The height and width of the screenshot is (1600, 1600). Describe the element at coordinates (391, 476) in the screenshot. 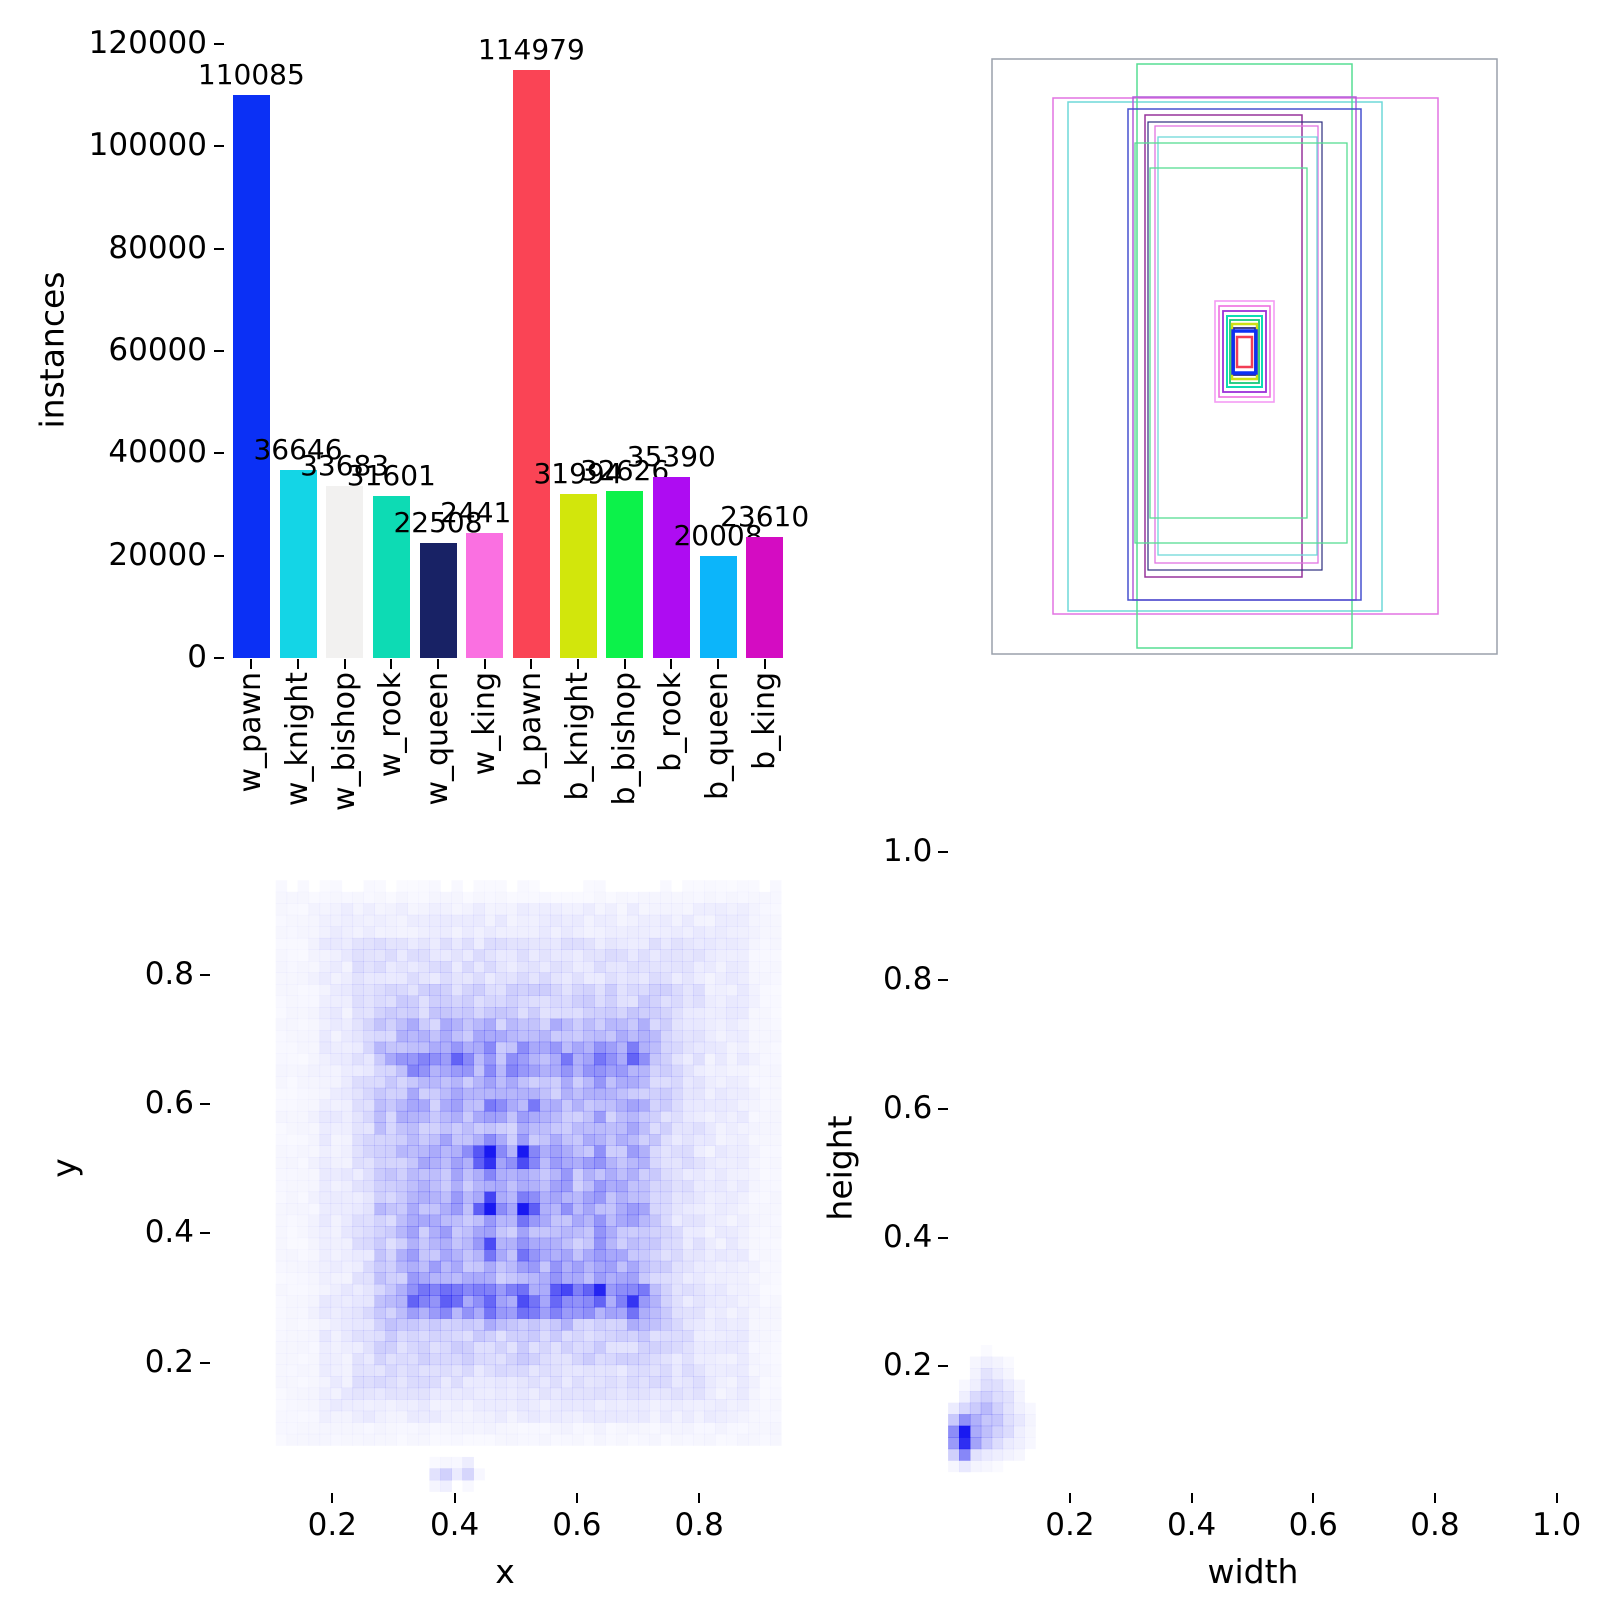

I see `bar-value-label: 31601` at that location.